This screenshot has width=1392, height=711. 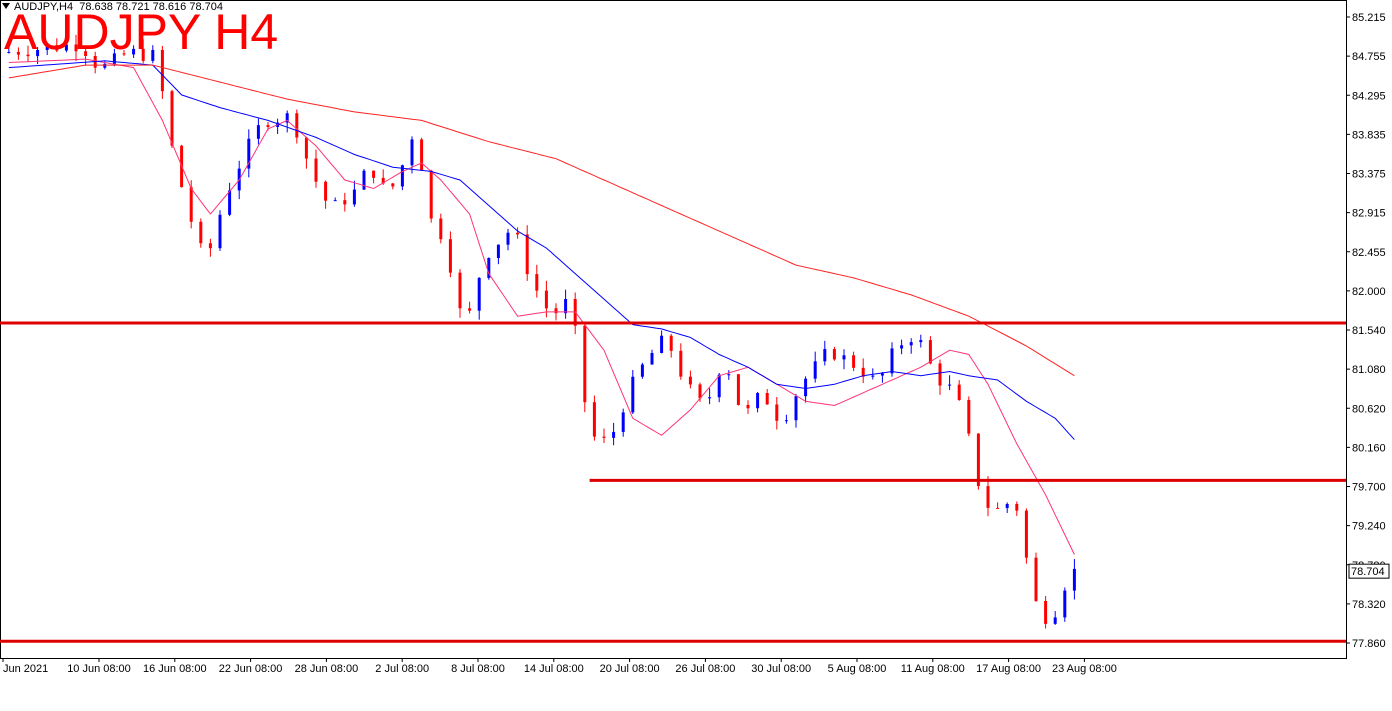 I want to click on price-tag-label: 78.704, so click(x=1368, y=572).